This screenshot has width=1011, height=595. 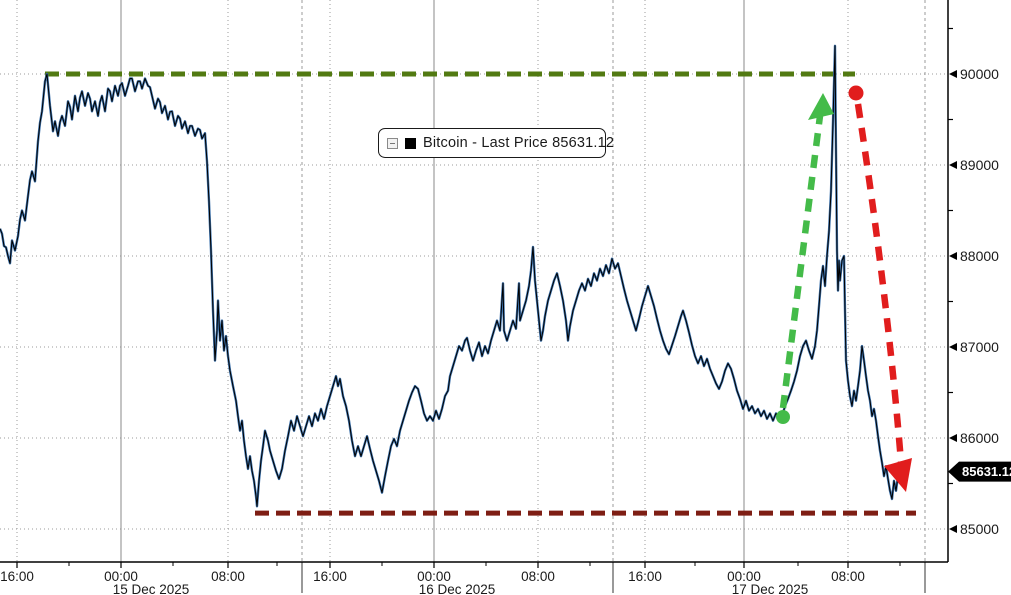 What do you see at coordinates (151, 588) in the screenshot?
I see `x-axis-date-label: 15 Dec 2025` at bounding box center [151, 588].